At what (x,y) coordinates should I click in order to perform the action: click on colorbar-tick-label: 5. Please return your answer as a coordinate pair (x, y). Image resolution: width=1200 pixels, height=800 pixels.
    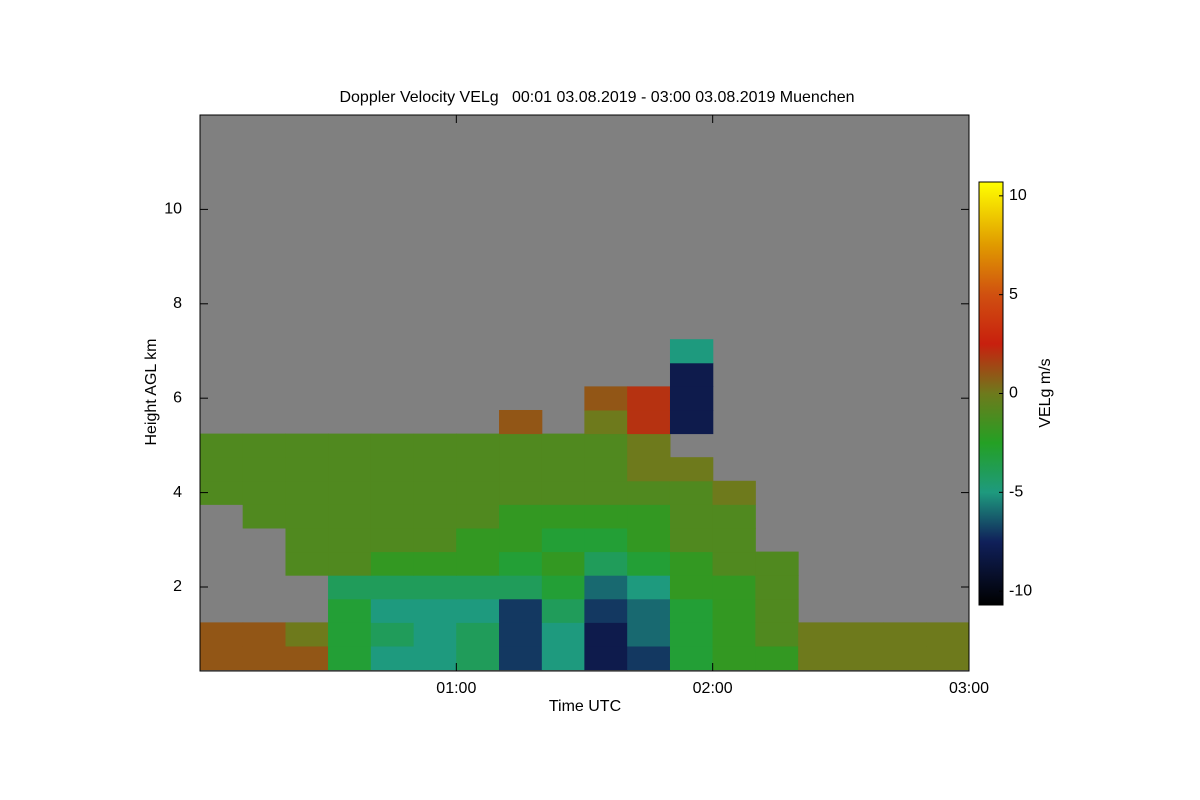
    Looking at the image, I should click on (1013, 294).